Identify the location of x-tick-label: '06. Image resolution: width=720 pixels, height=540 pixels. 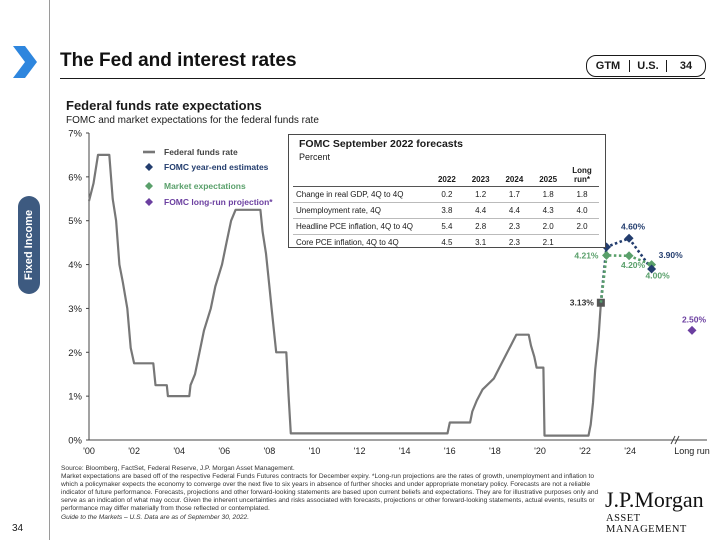
(224, 451).